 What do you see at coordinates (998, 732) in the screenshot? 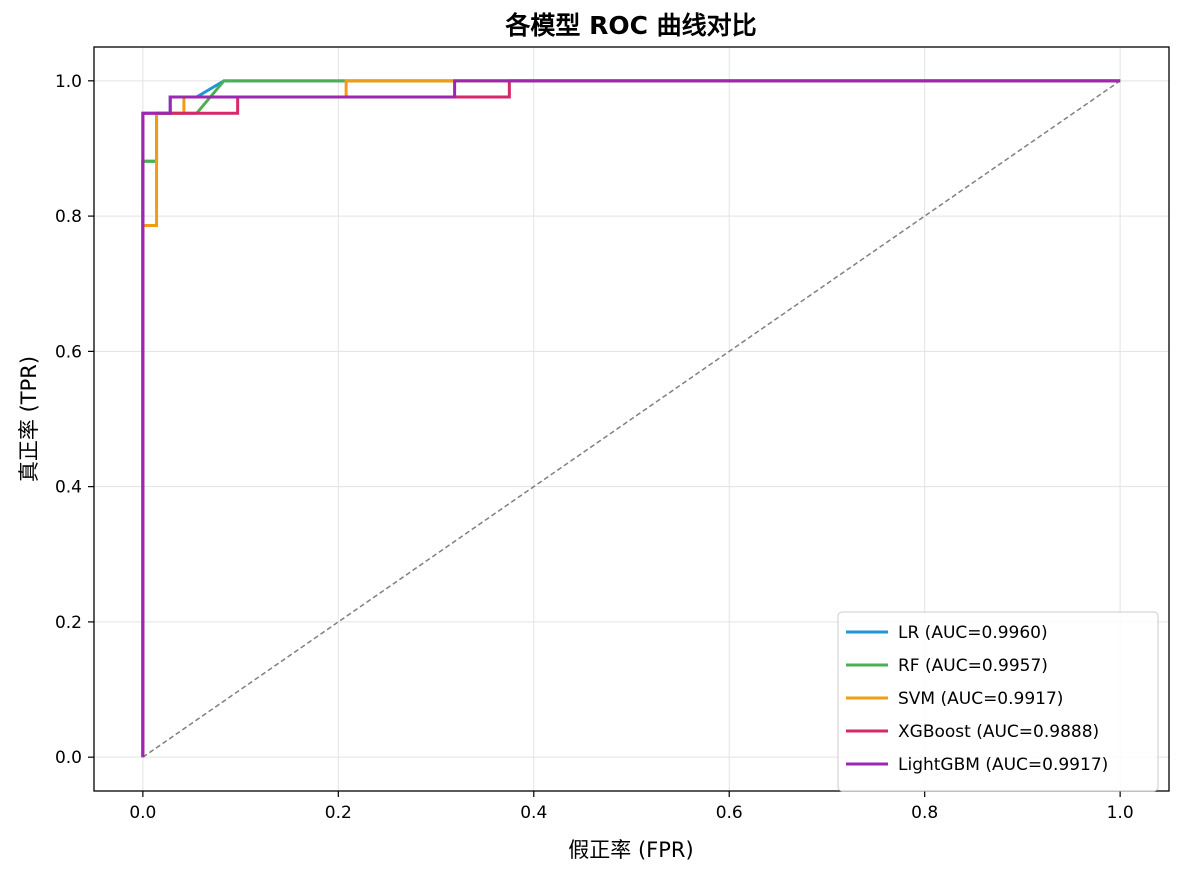
I see `legend-label: XGBoost (AUC=0.9888)` at bounding box center [998, 732].